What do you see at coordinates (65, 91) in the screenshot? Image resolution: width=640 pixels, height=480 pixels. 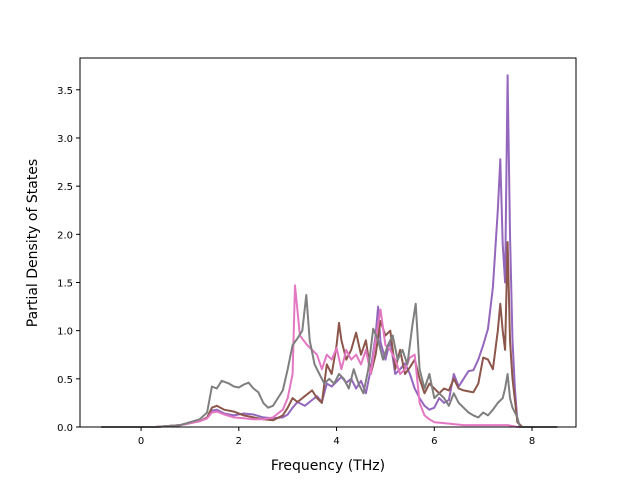 I see `y-tick-label: 3.5` at bounding box center [65, 91].